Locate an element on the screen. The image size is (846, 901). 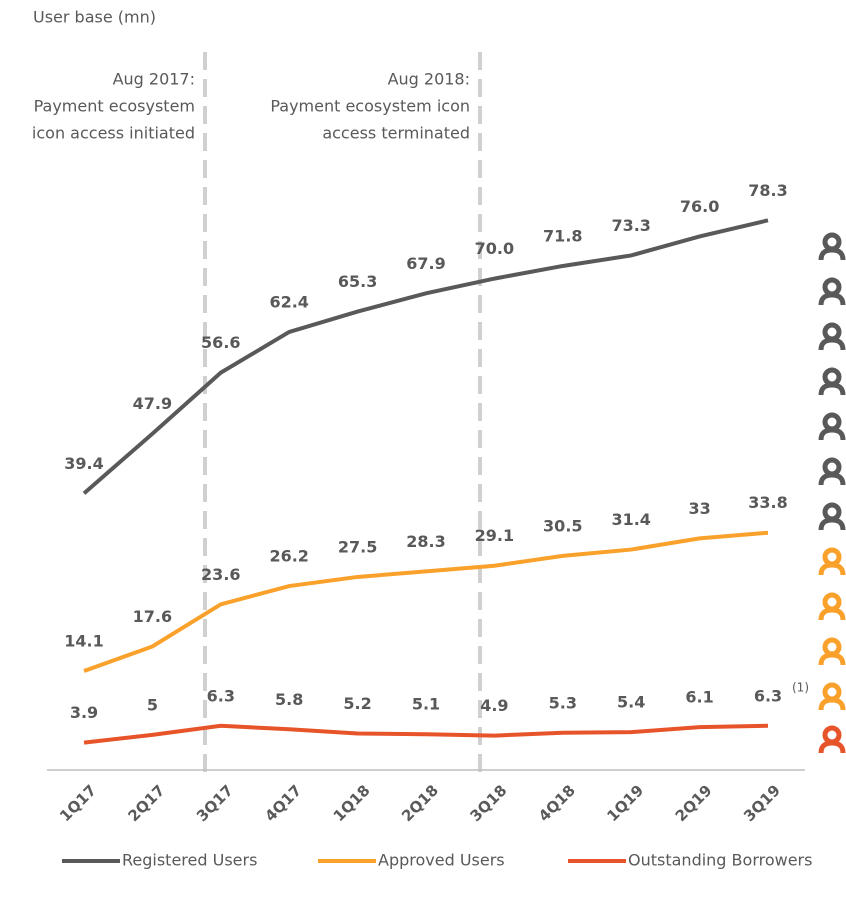
data-label: 28.3 is located at coordinates (425, 541).